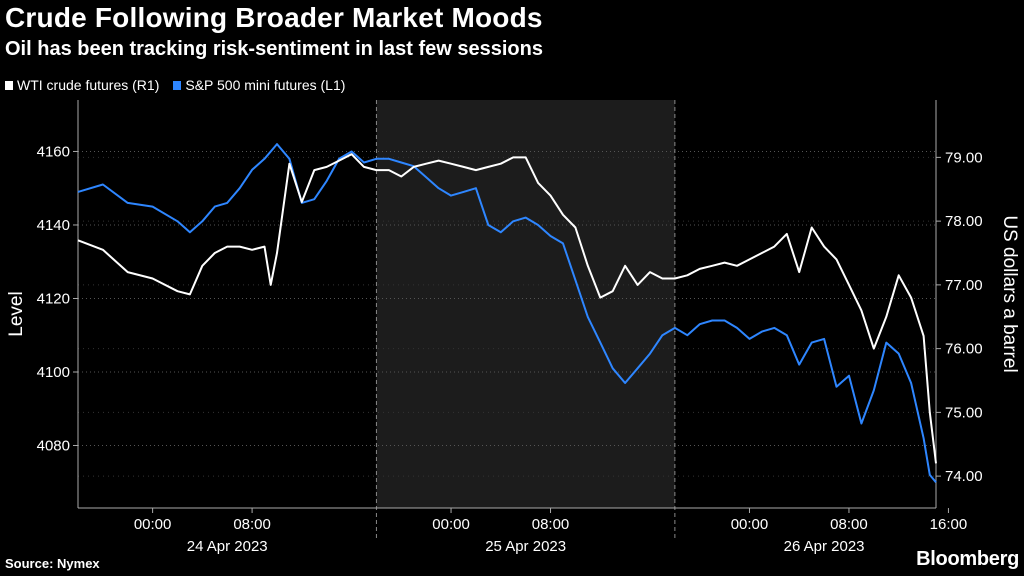 This screenshot has width=1024, height=576. Describe the element at coordinates (949, 524) in the screenshot. I see `x-time-label-6: 16:00` at that location.